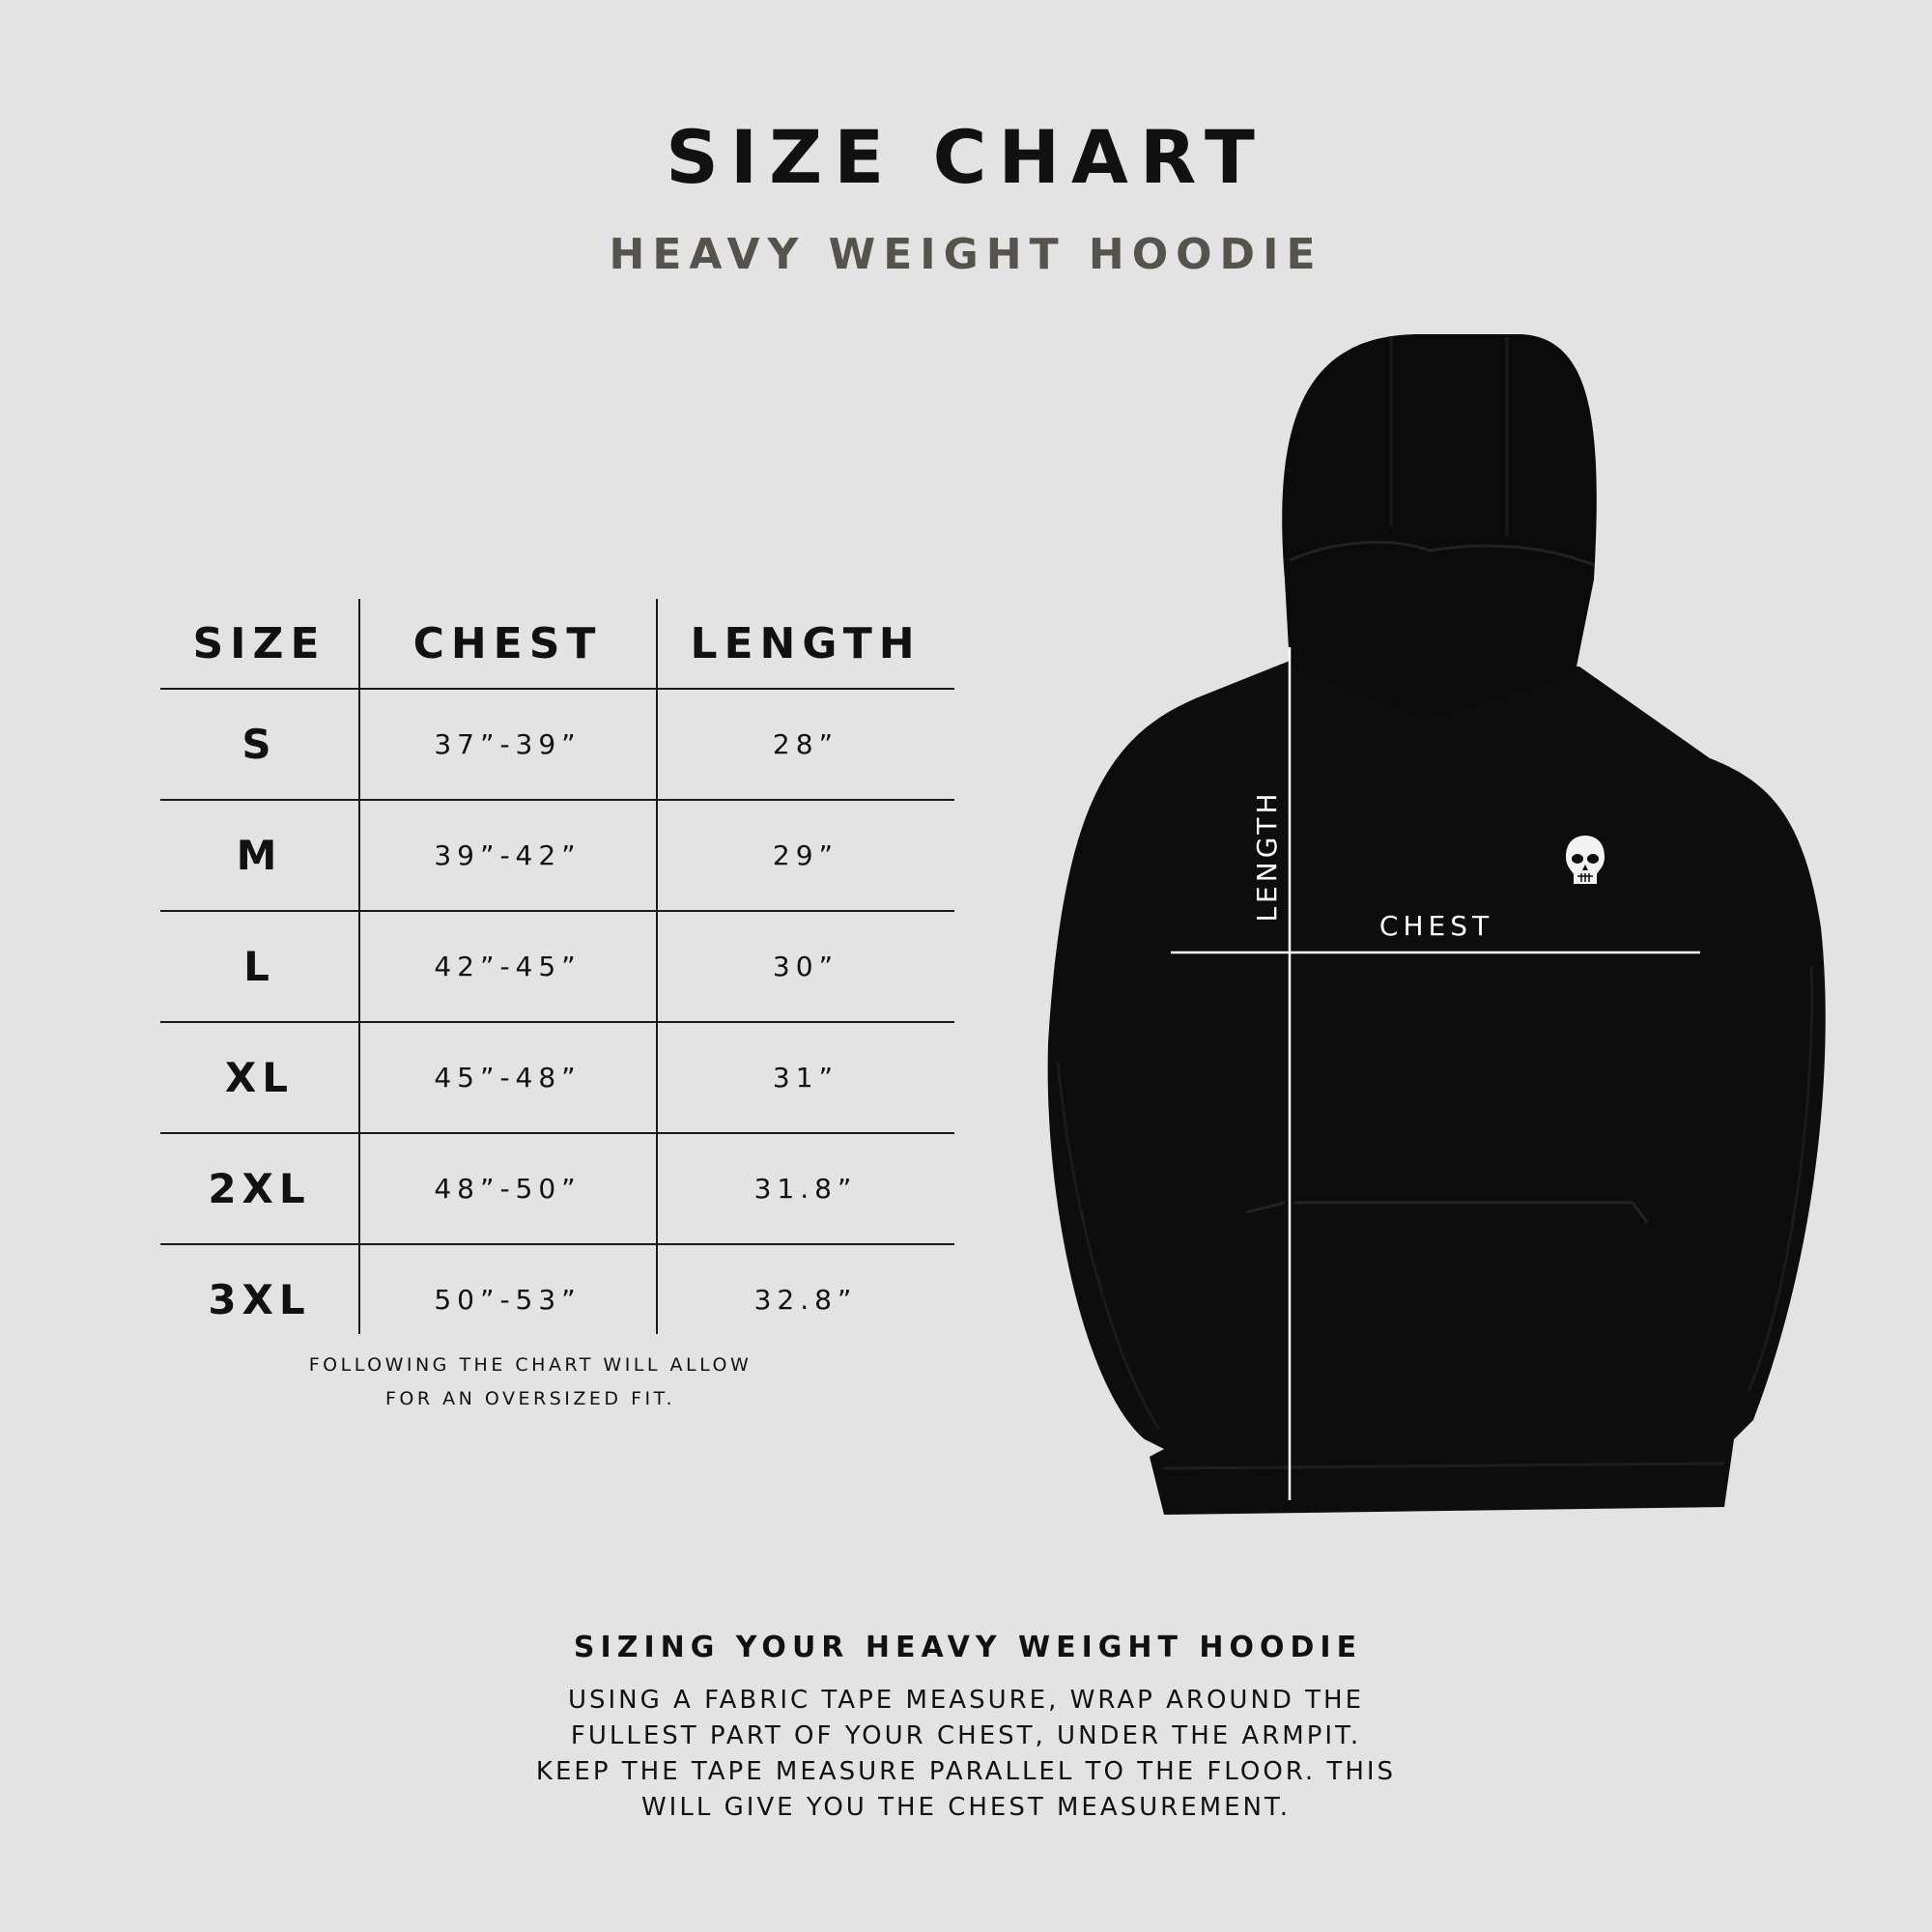 The height and width of the screenshot is (1932, 1932). Describe the element at coordinates (259, 643) in the screenshot. I see `column-header-size: SIZE` at that location.